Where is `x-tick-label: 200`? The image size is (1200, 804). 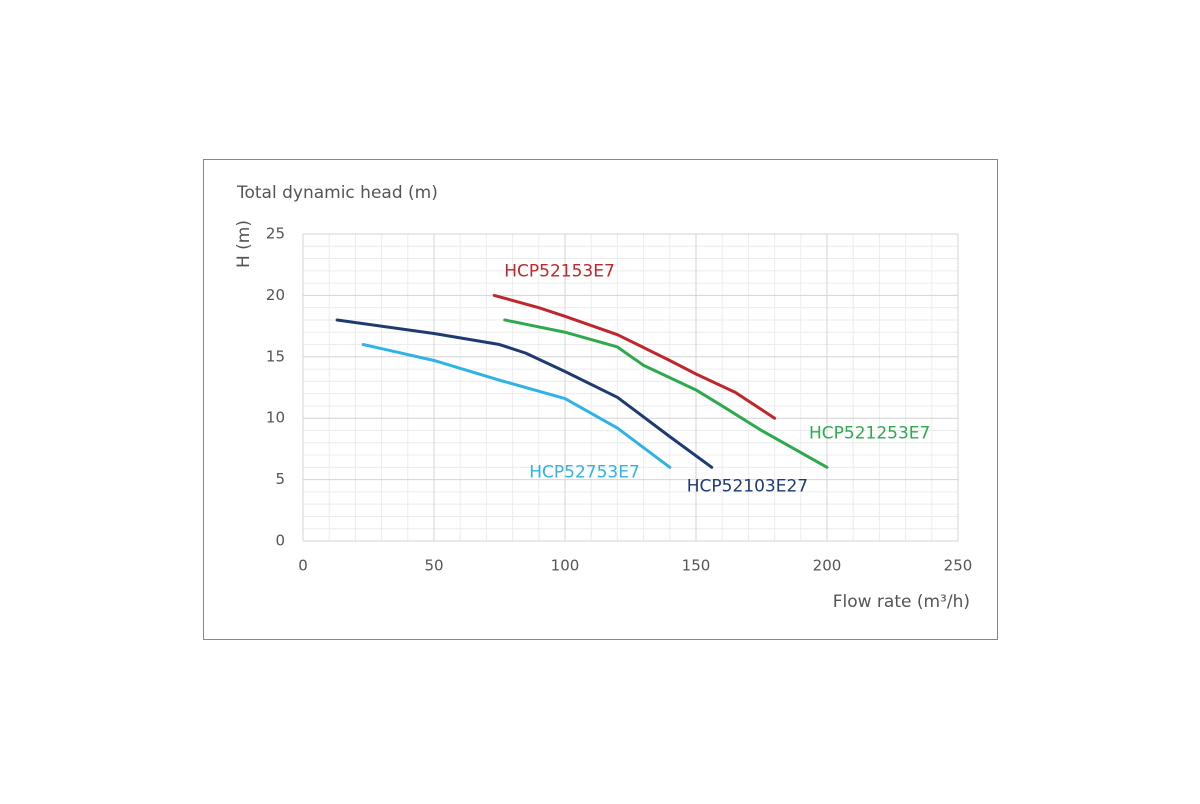
x-tick-label: 200 is located at coordinates (827, 566).